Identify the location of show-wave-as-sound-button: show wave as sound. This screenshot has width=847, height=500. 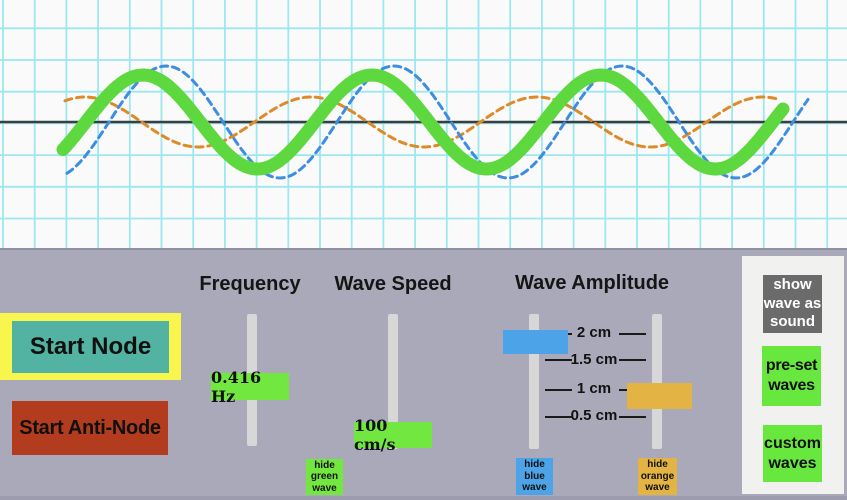
(792, 304).